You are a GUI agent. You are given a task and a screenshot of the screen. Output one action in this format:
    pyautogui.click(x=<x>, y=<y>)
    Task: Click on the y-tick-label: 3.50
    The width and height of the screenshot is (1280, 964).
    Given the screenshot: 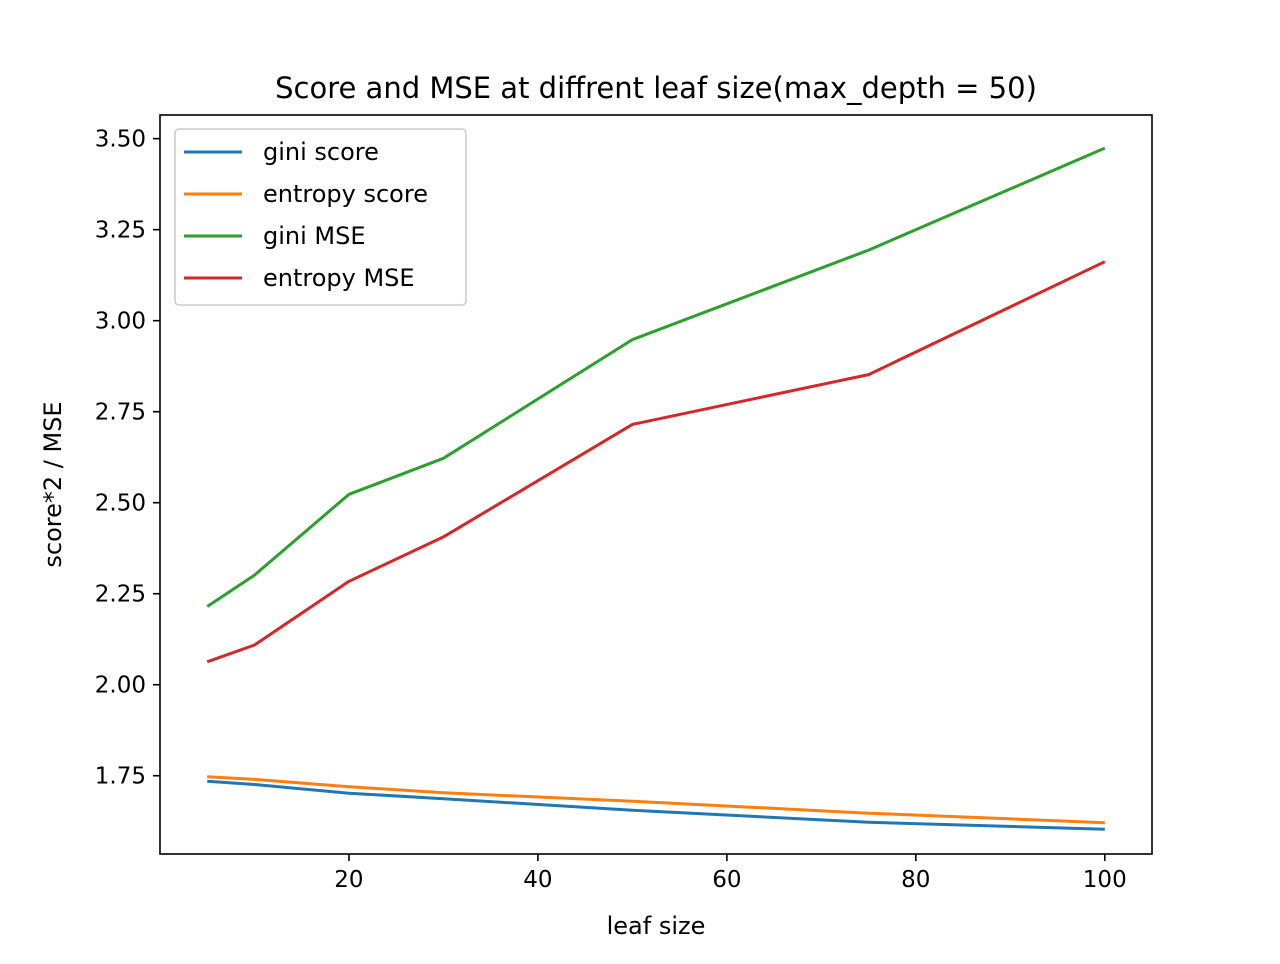 What is the action you would take?
    pyautogui.click(x=120, y=140)
    